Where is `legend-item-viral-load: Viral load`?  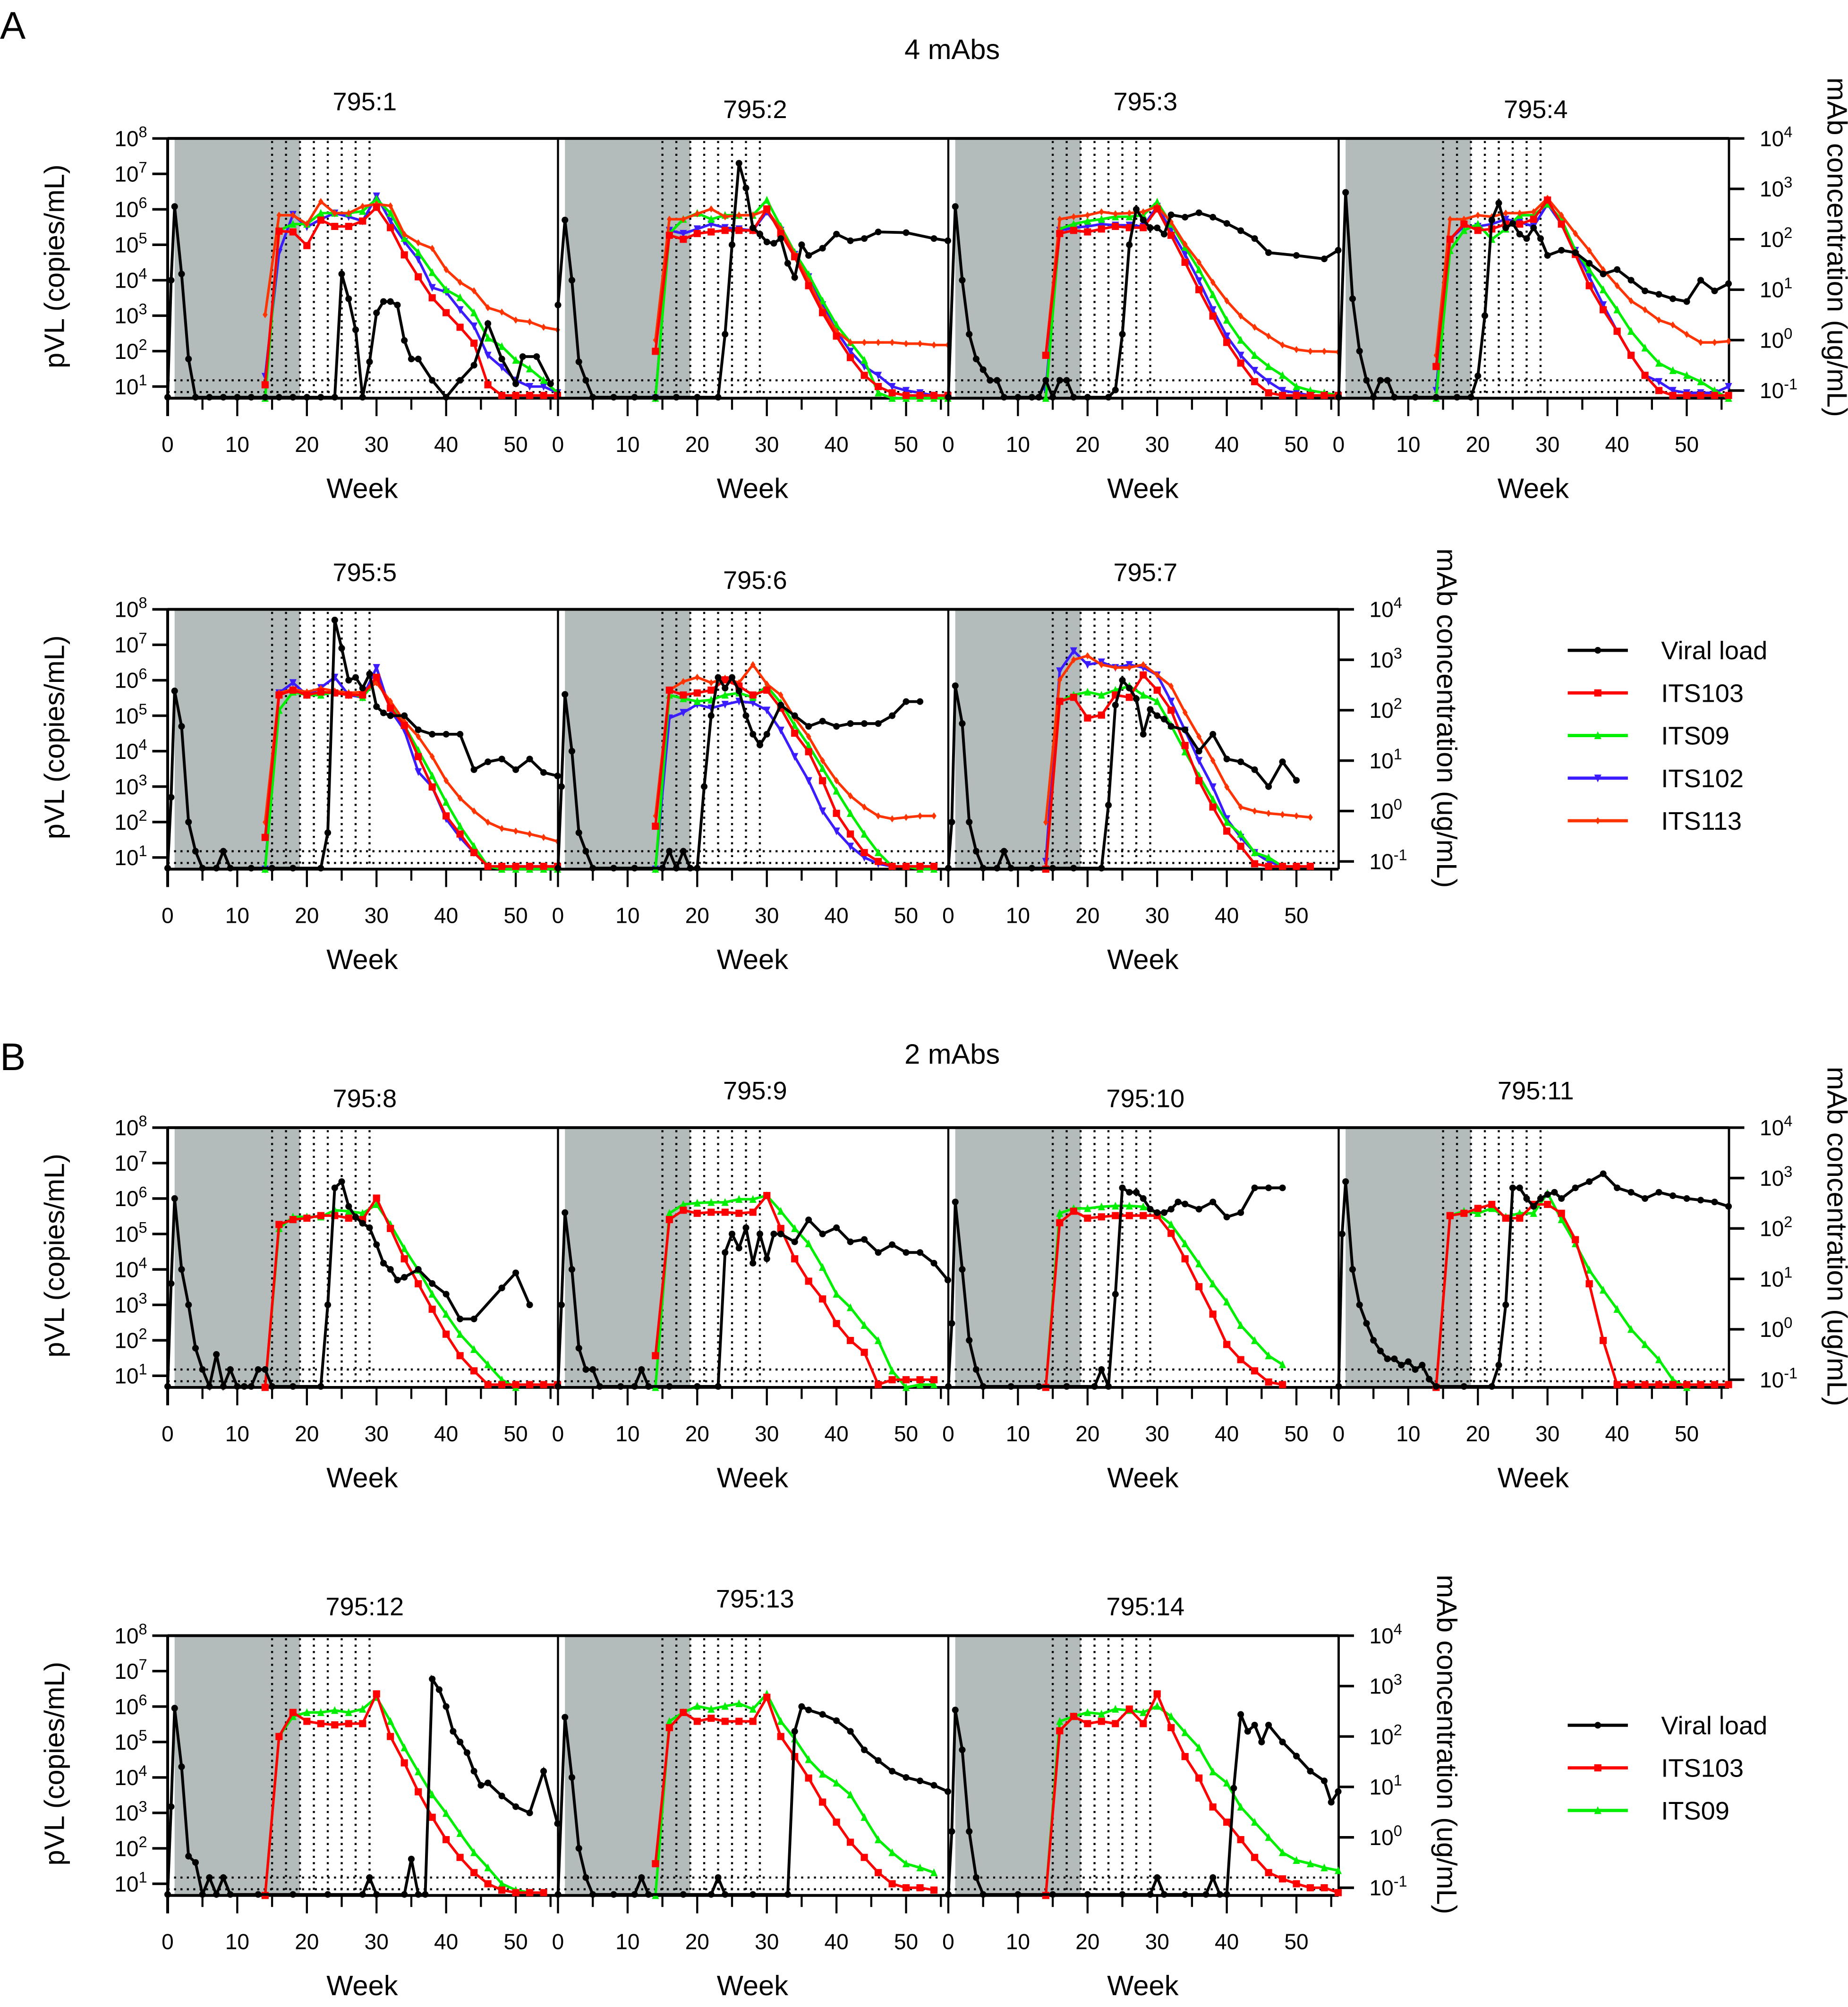 legend-item-viral-load: Viral load is located at coordinates (1667, 1726).